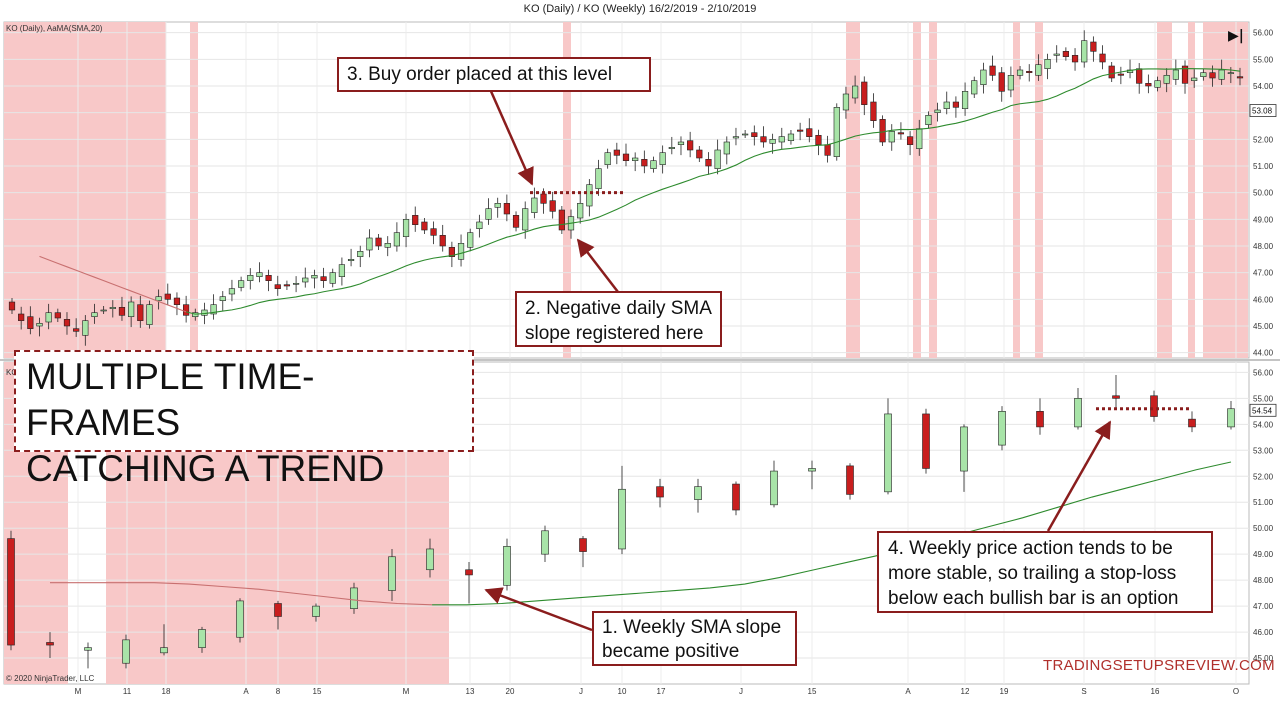 This screenshot has width=1280, height=715. Describe the element at coordinates (244, 419) in the screenshot. I see `chart-title-box: MULTIPLE TIME-FRAMES CATCHING A TREND` at that location.